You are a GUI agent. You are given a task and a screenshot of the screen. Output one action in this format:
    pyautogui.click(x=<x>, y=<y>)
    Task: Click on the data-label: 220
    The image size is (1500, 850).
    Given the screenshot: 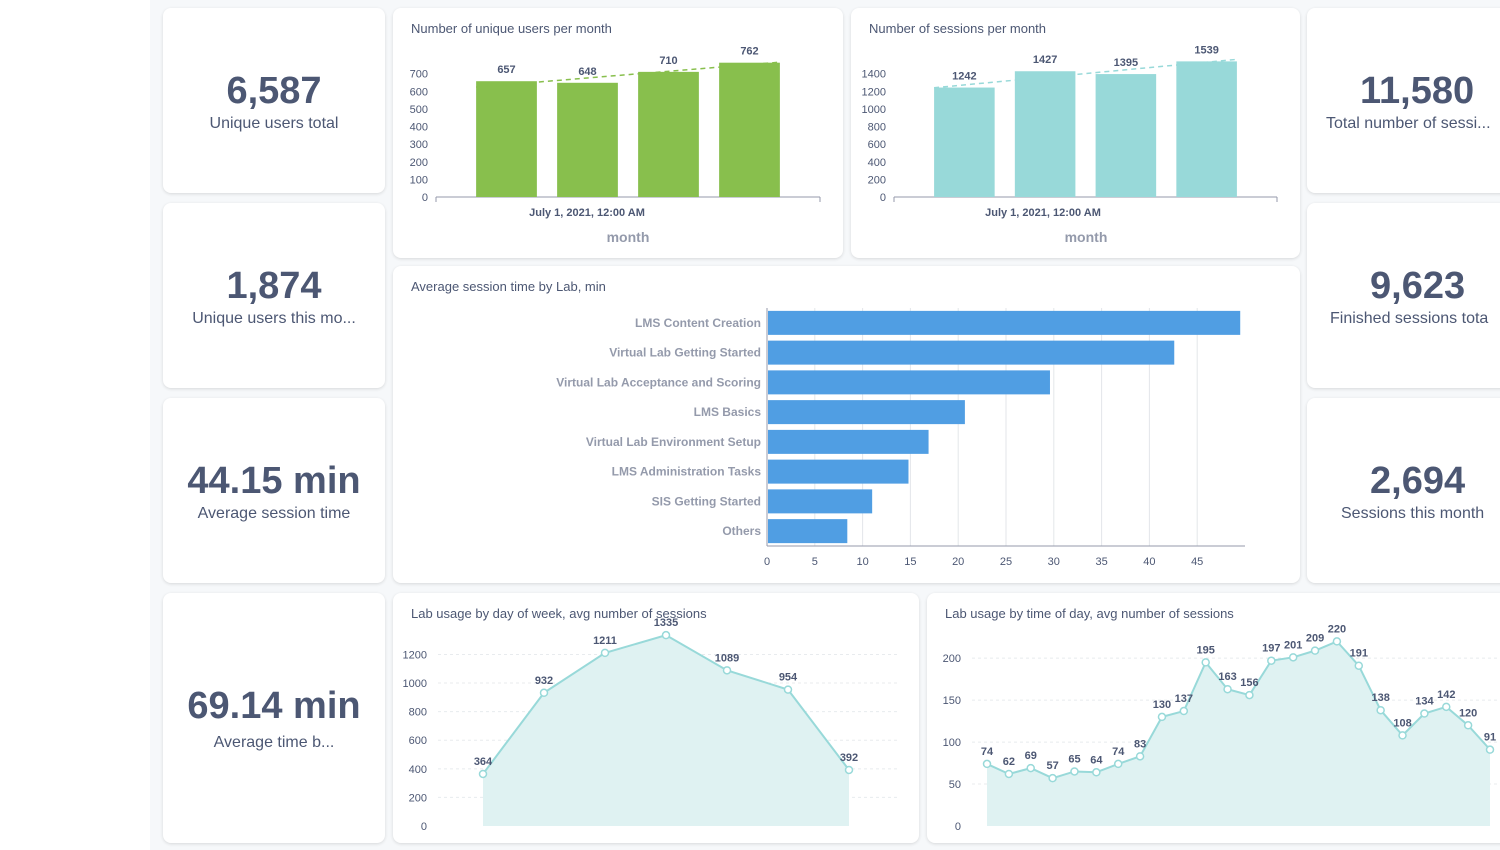 What is the action you would take?
    pyautogui.click(x=1337, y=629)
    